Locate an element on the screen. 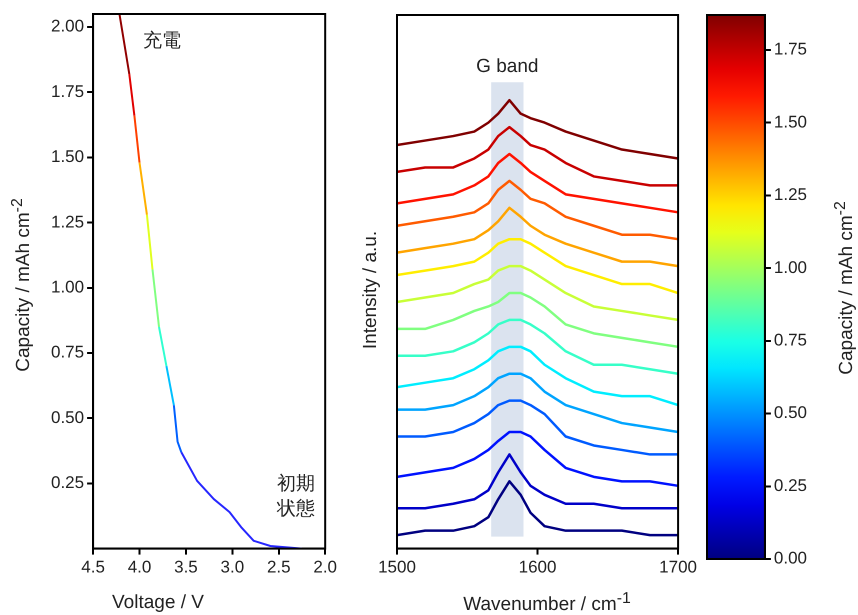 This screenshot has height=615, width=858. x-tick-label: 2.5 is located at coordinates (278, 566).